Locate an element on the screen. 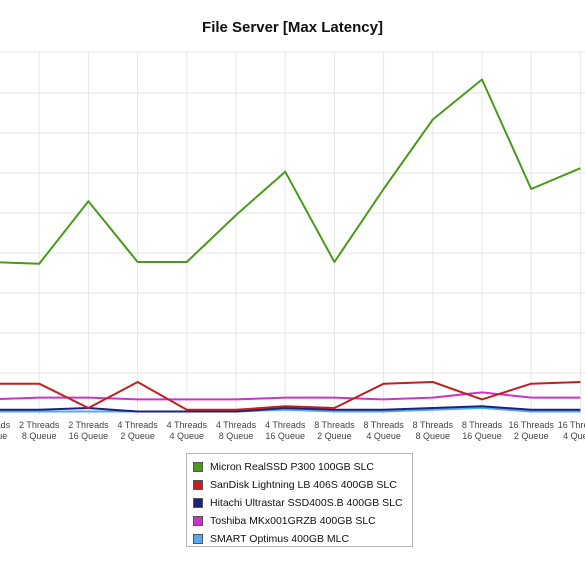 Image resolution: width=585 pixels, height=566 pixels. x-tick-label: 4 Threads 4 Queue is located at coordinates (187, 430).